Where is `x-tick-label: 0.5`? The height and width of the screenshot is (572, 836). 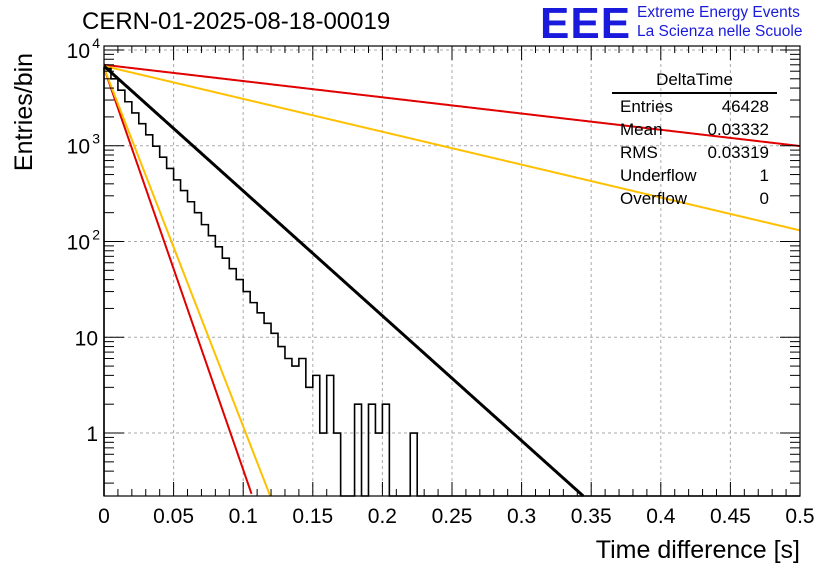 x-tick-label: 0.5 is located at coordinates (799, 516).